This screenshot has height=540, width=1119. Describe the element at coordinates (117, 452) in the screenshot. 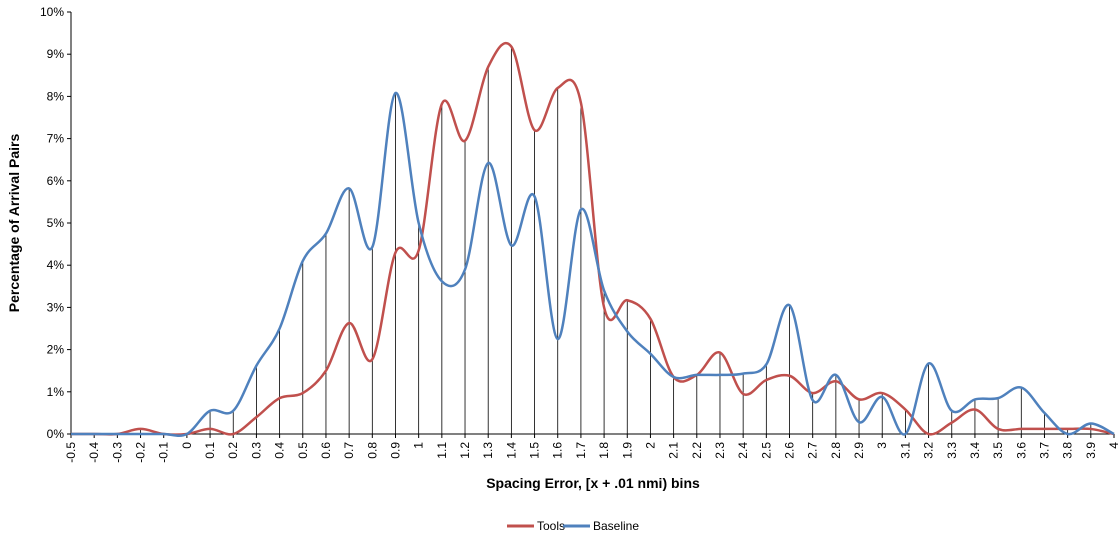

I see `x-tick-label: -0.3` at that location.